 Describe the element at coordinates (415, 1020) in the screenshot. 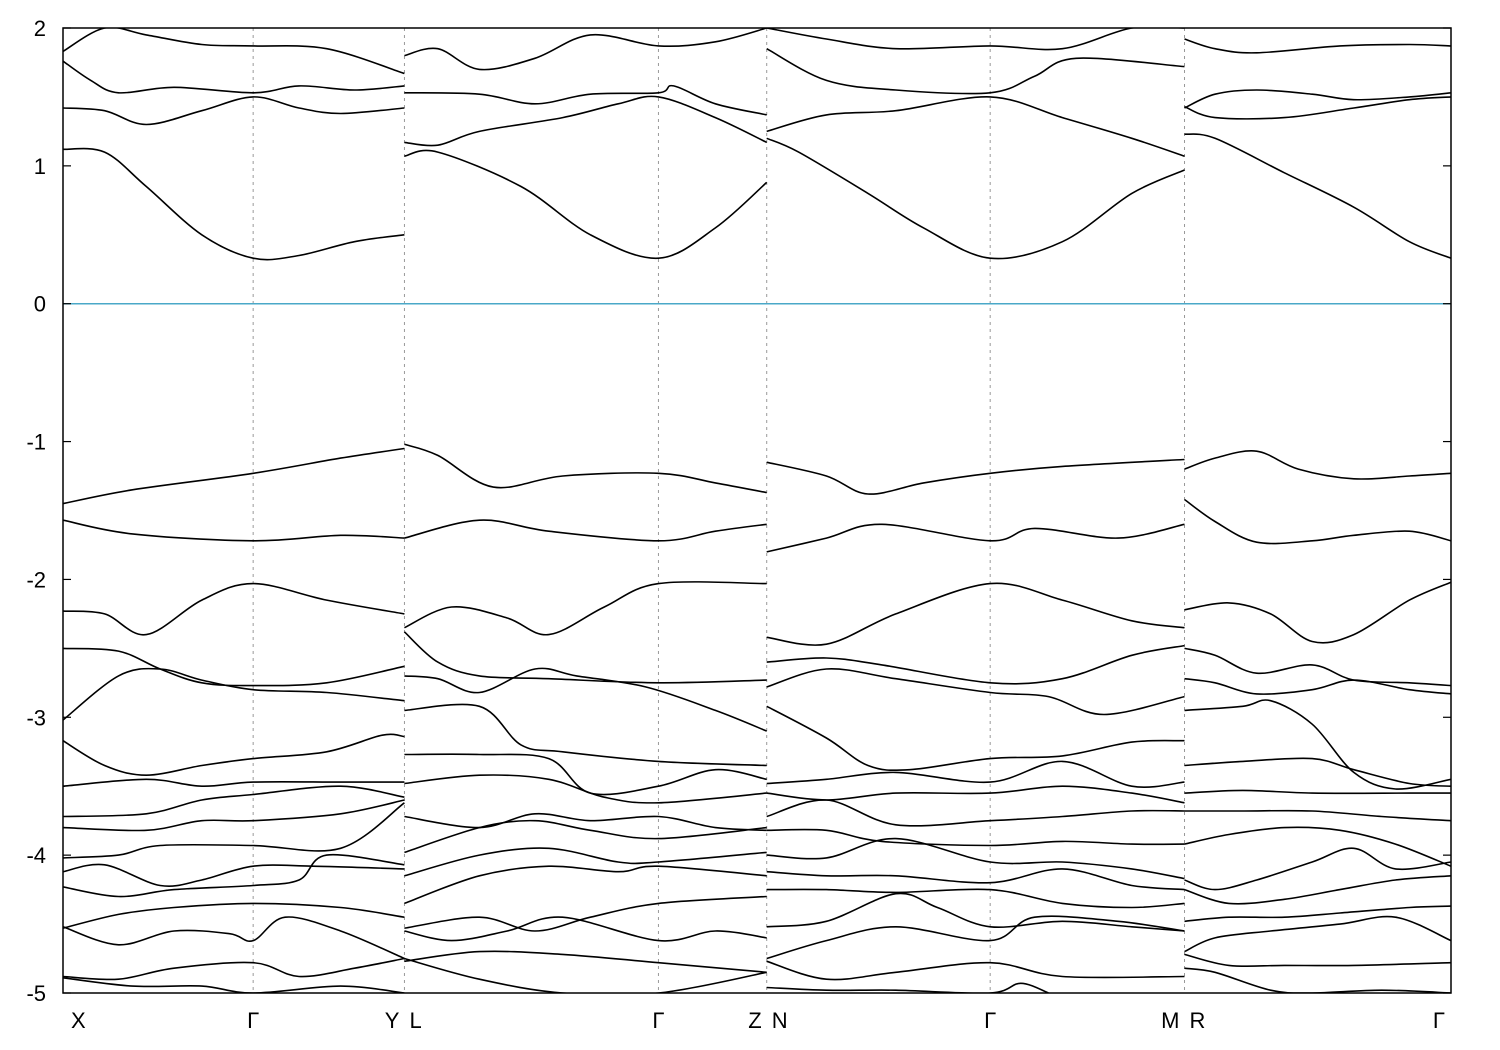

I see `kpoint-label: L` at that location.